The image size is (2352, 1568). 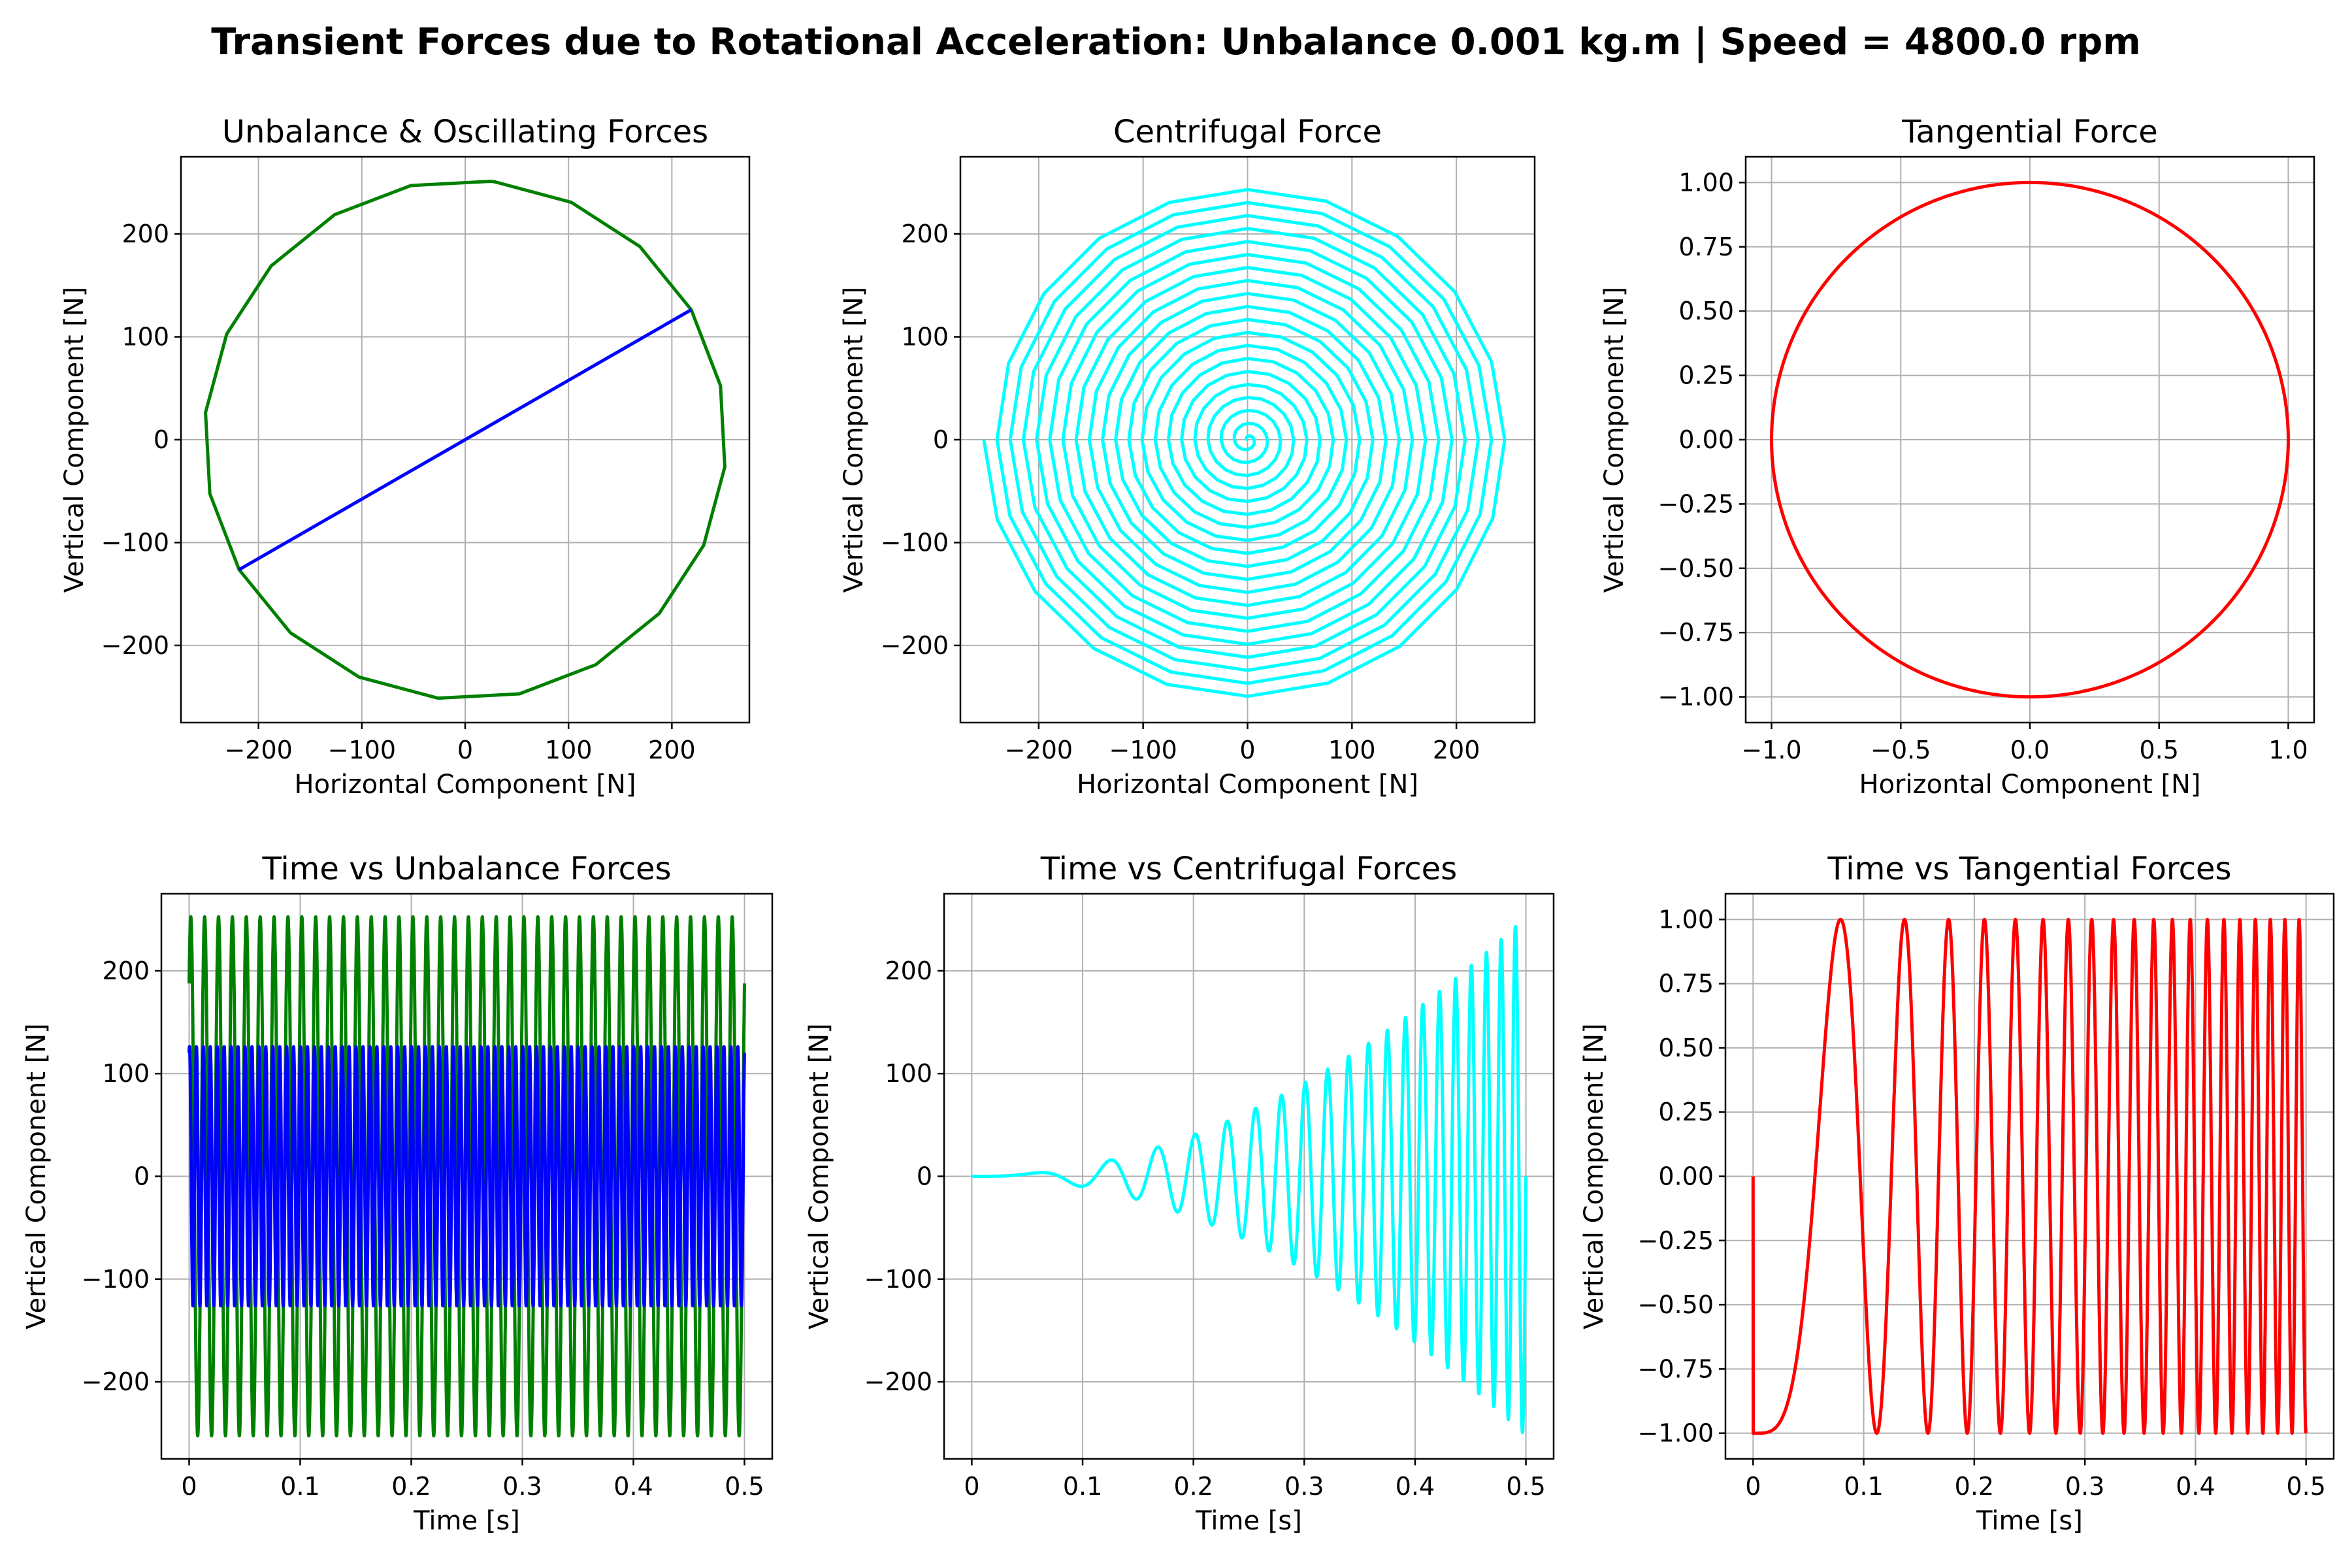 What do you see at coordinates (2030, 750) in the screenshot?
I see `x-tick-label: 0.0` at bounding box center [2030, 750].